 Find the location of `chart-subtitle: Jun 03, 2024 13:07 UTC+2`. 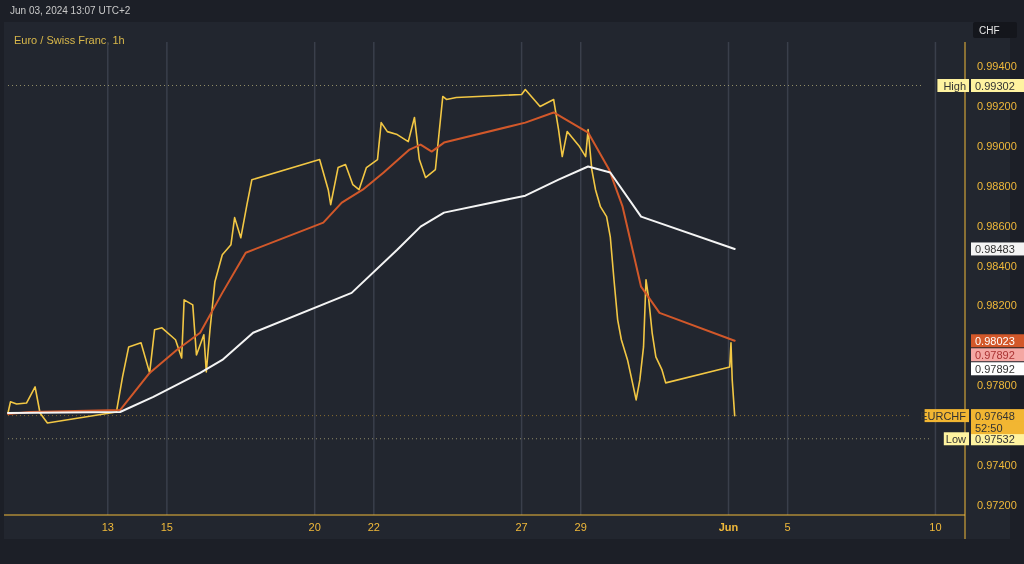

chart-subtitle: Jun 03, 2024 13:07 UTC+2 is located at coordinates (70, 10).